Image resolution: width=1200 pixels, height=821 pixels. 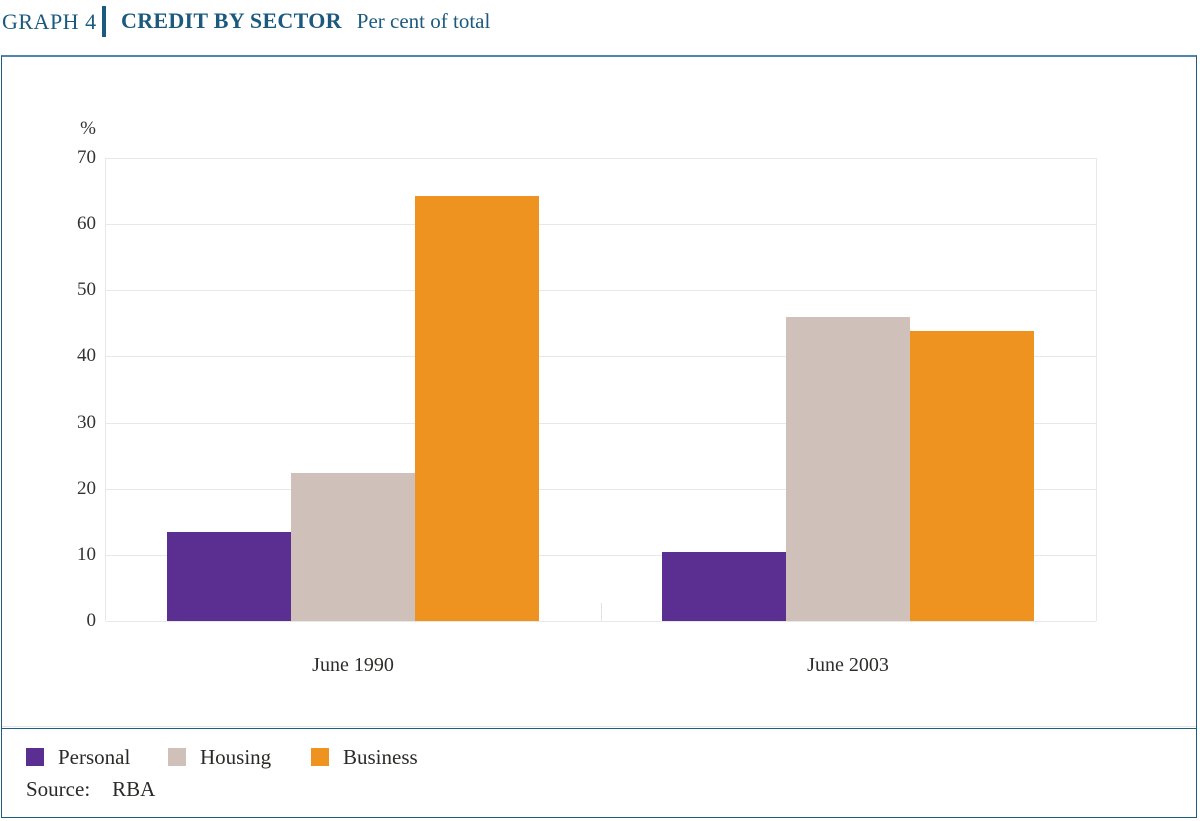 I want to click on y-tick-label-20: 20, so click(x=86, y=488).